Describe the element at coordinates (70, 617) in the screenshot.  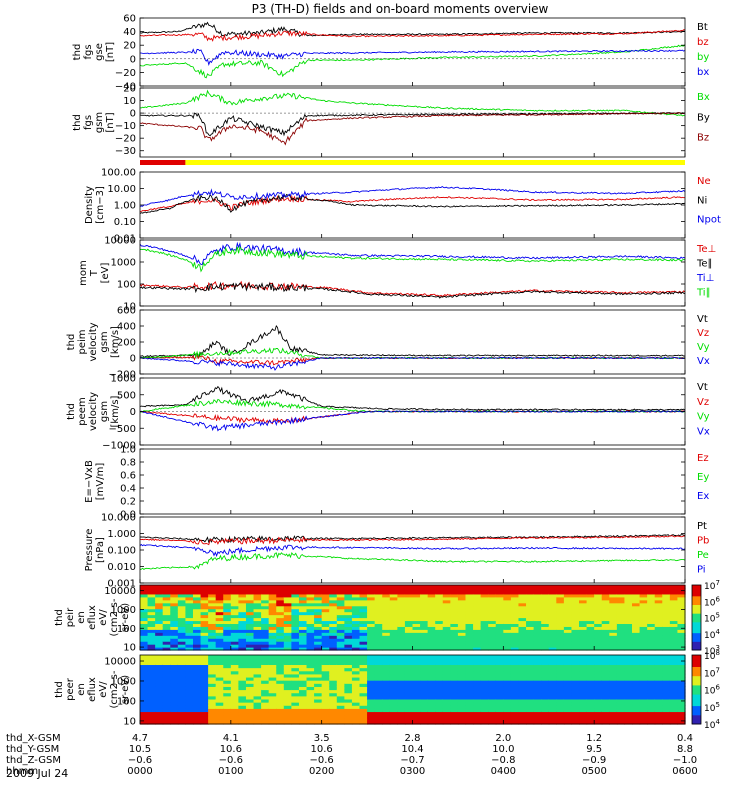
I see `y-axis-label: peir` at that location.